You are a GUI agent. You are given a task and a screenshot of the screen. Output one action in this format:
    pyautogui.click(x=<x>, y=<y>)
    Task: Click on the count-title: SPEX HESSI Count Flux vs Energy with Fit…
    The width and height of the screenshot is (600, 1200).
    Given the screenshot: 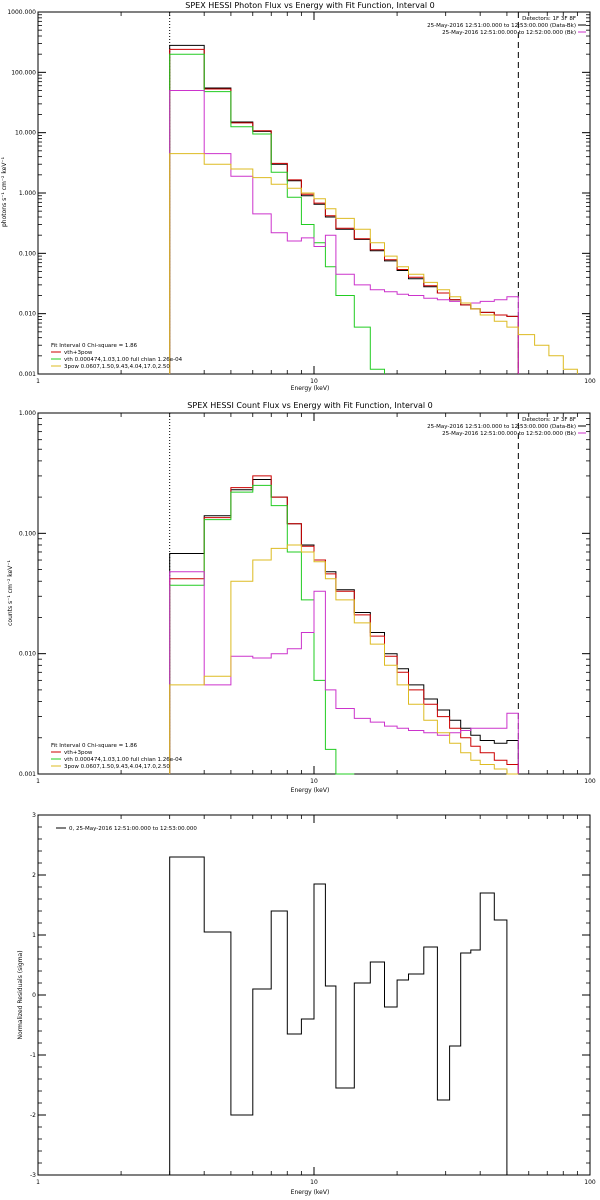 What is the action you would take?
    pyautogui.click(x=309, y=405)
    